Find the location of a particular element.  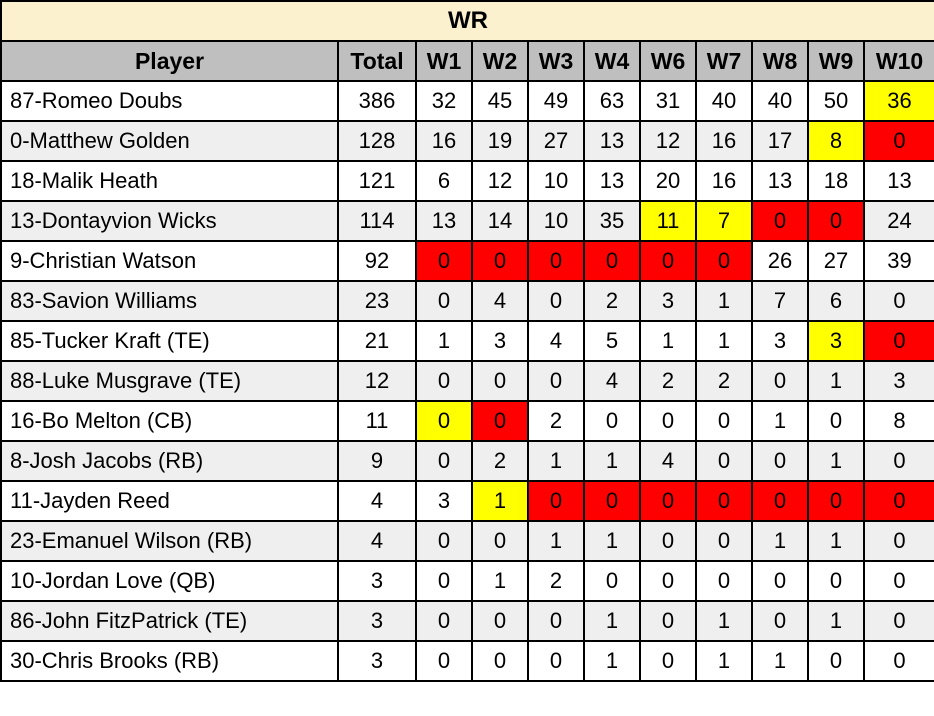

week-cell-w6: 2 is located at coordinates (668, 381).